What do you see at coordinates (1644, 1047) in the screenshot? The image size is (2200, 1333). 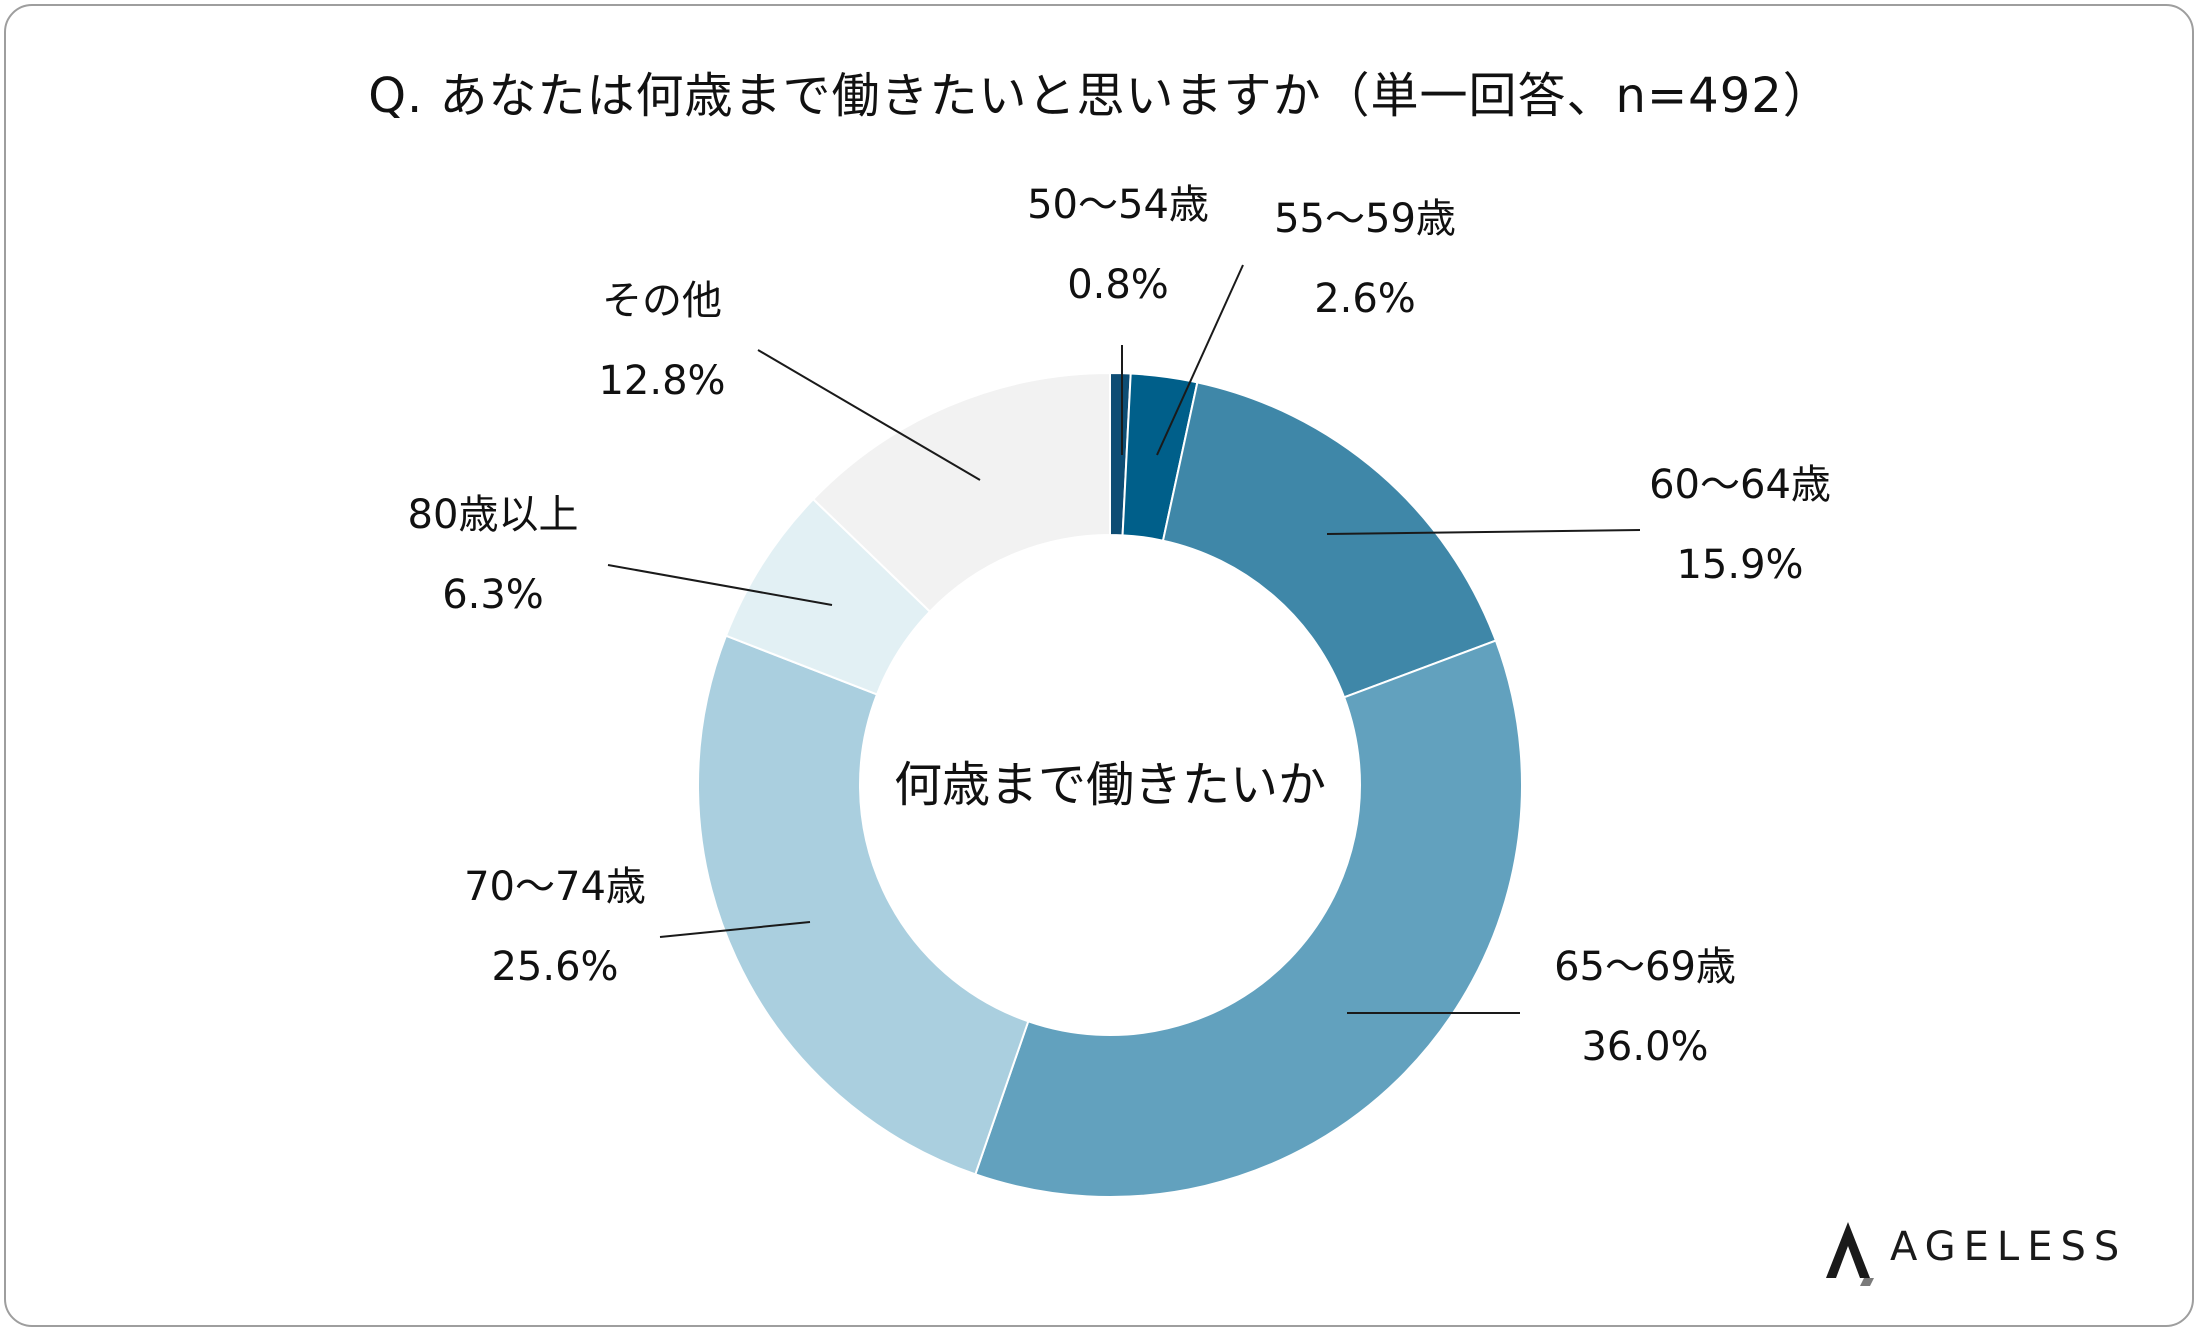 I see `value-label: 36.0%` at bounding box center [1644, 1047].